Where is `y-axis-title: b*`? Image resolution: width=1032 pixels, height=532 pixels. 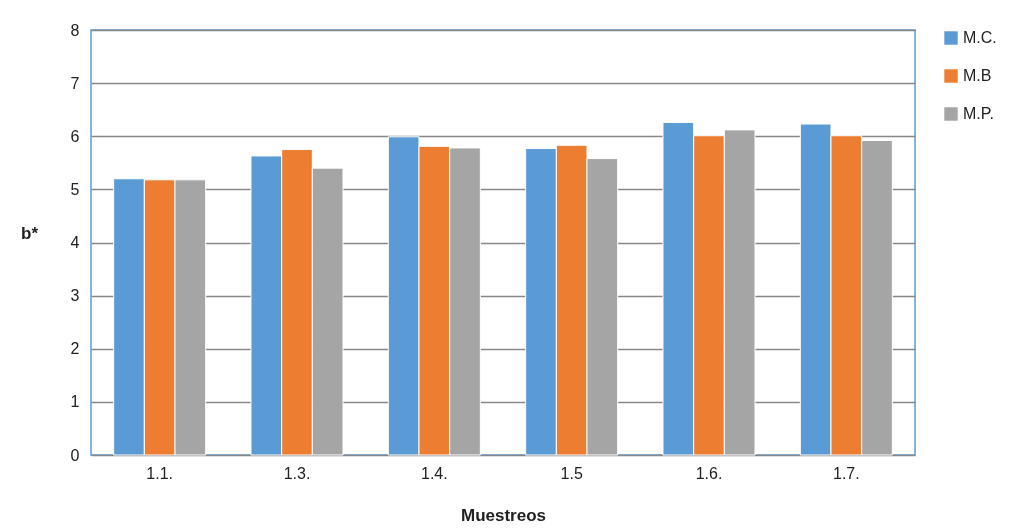
y-axis-title: b* is located at coordinates (30, 233).